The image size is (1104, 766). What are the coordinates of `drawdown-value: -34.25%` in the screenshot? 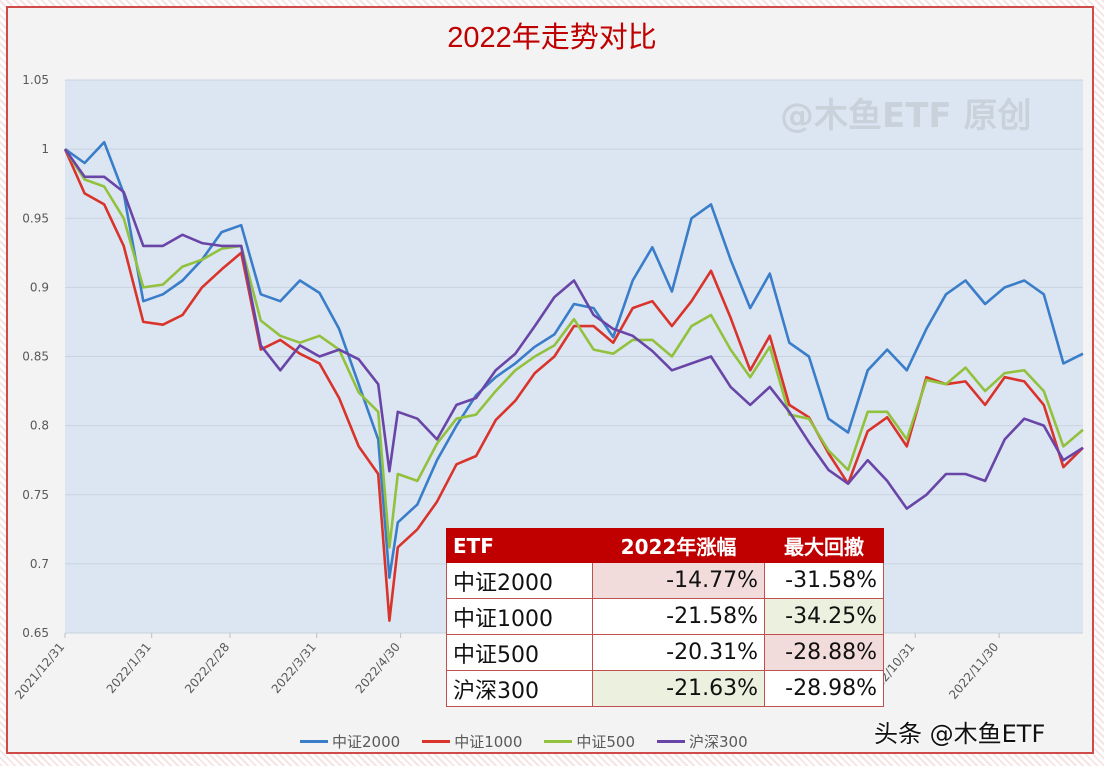 It's located at (824, 616).